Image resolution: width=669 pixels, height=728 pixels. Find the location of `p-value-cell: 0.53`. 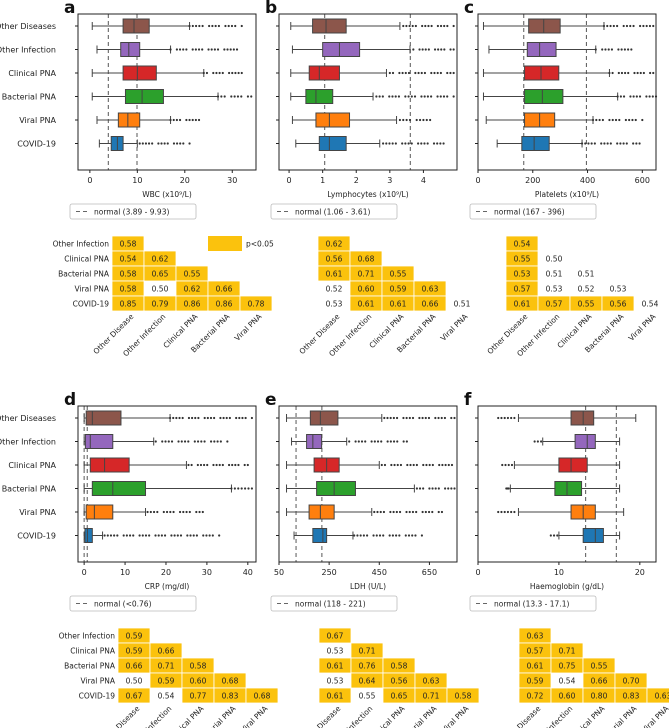

p-value-cell: 0.53 is located at coordinates (335, 651).